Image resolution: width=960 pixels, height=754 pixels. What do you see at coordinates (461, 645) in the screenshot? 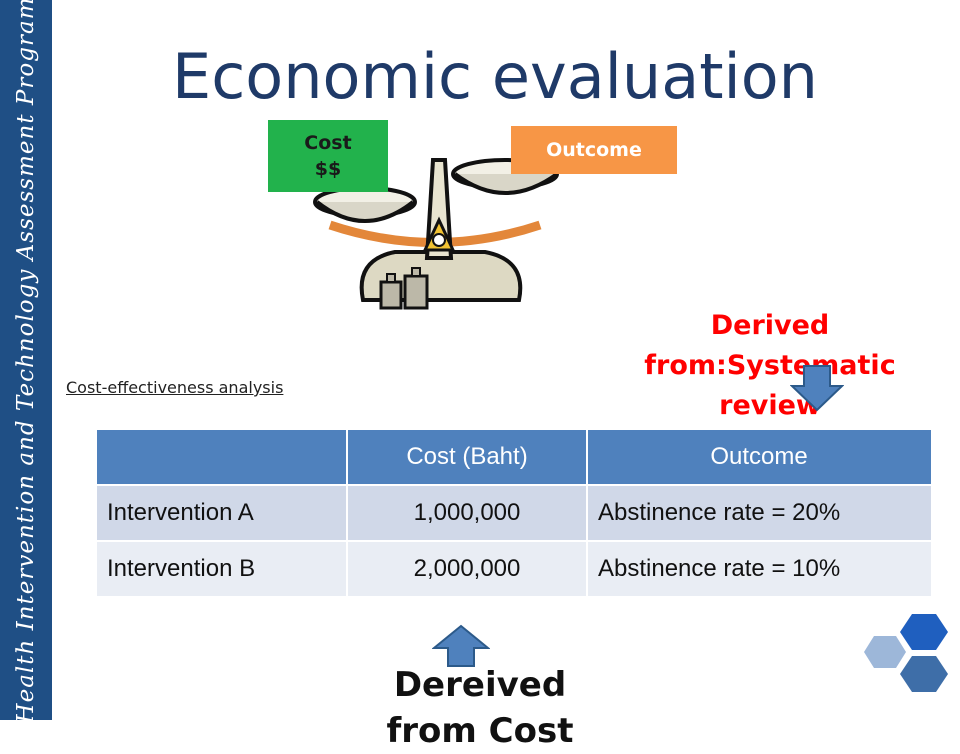
I see `arrow-up-icon` at bounding box center [461, 645].